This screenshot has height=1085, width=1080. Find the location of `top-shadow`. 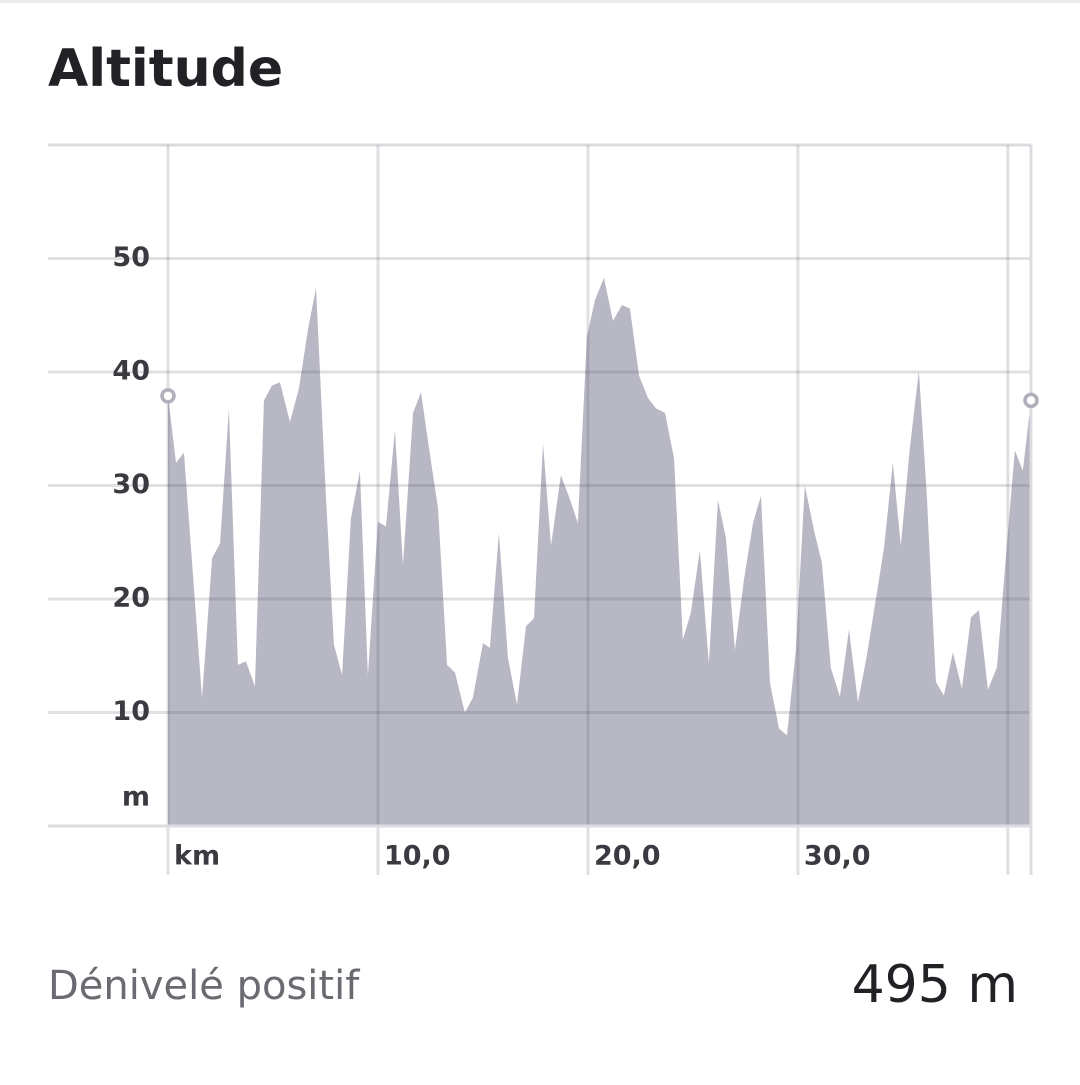

top-shadow is located at coordinates (540, 1).